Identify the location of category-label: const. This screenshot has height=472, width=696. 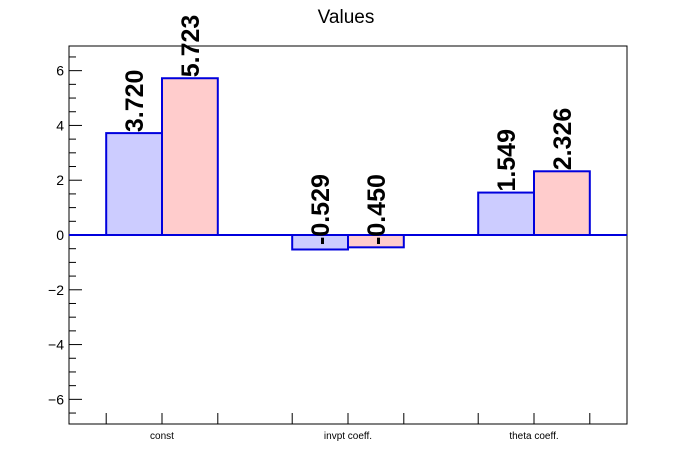
(162, 436).